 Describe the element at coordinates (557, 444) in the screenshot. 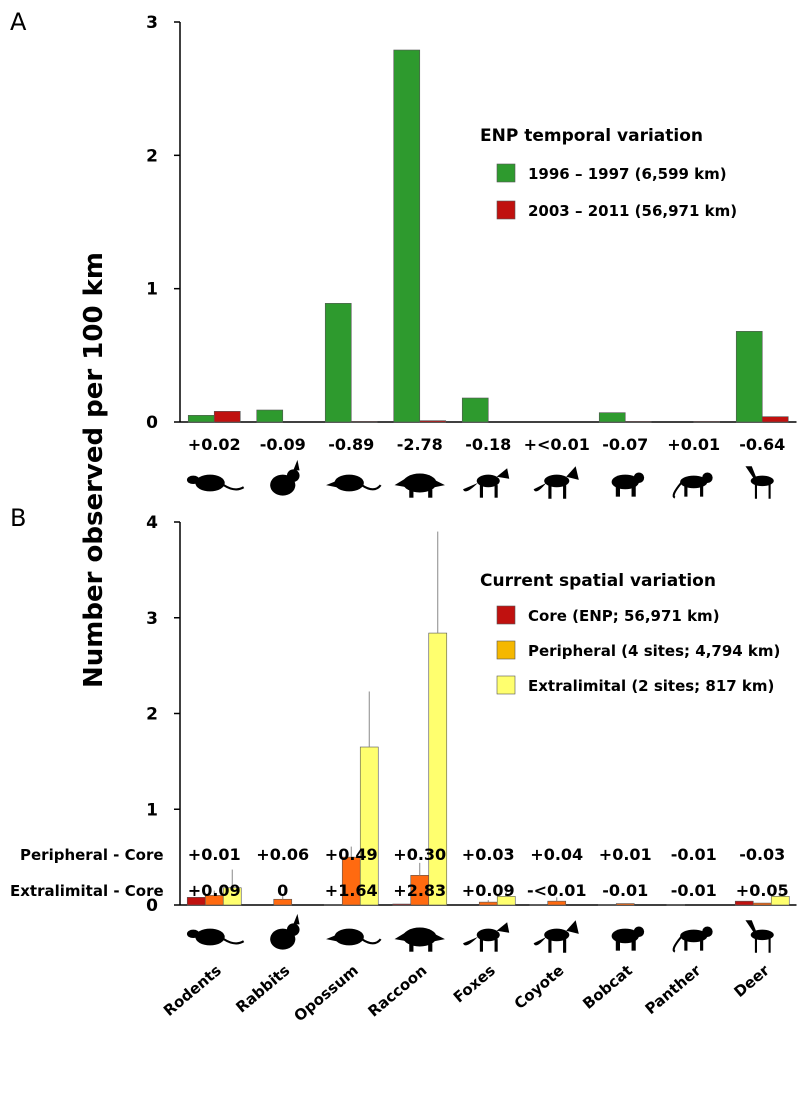

I see `difference-label-a: +<0.01` at that location.